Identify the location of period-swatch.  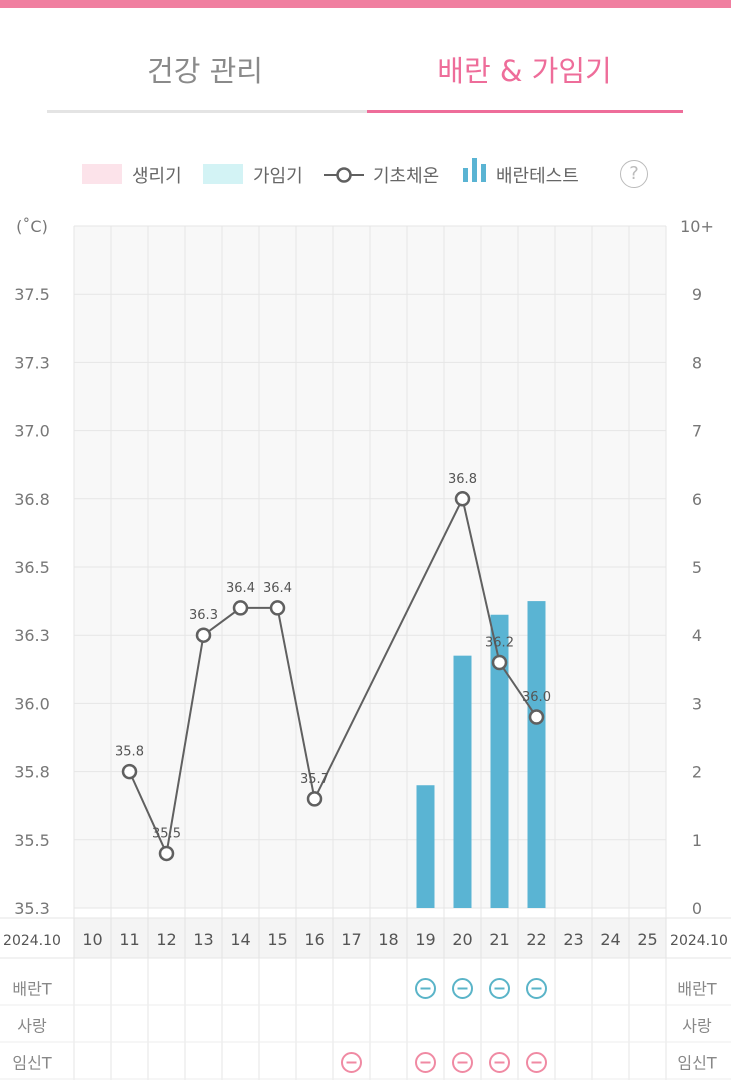
(102, 174).